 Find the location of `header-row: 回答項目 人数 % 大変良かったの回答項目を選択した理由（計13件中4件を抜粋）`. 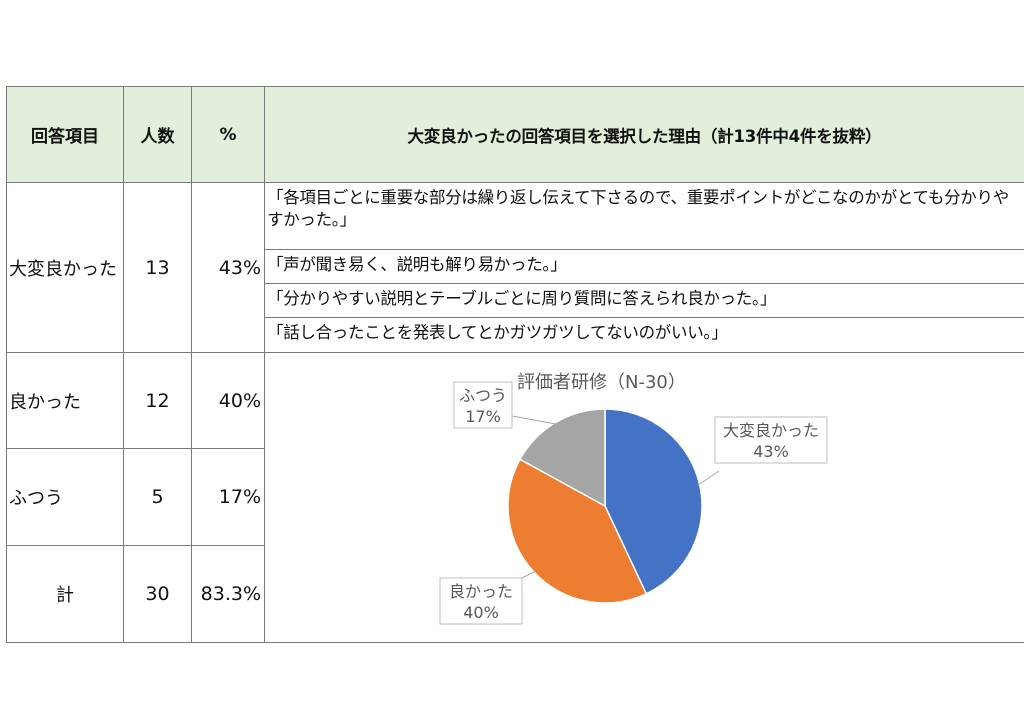

header-row: 回答項目 人数 % 大変良かったの回答項目を選択した理由（計13件中4件を抜粋） is located at coordinates (515, 134).